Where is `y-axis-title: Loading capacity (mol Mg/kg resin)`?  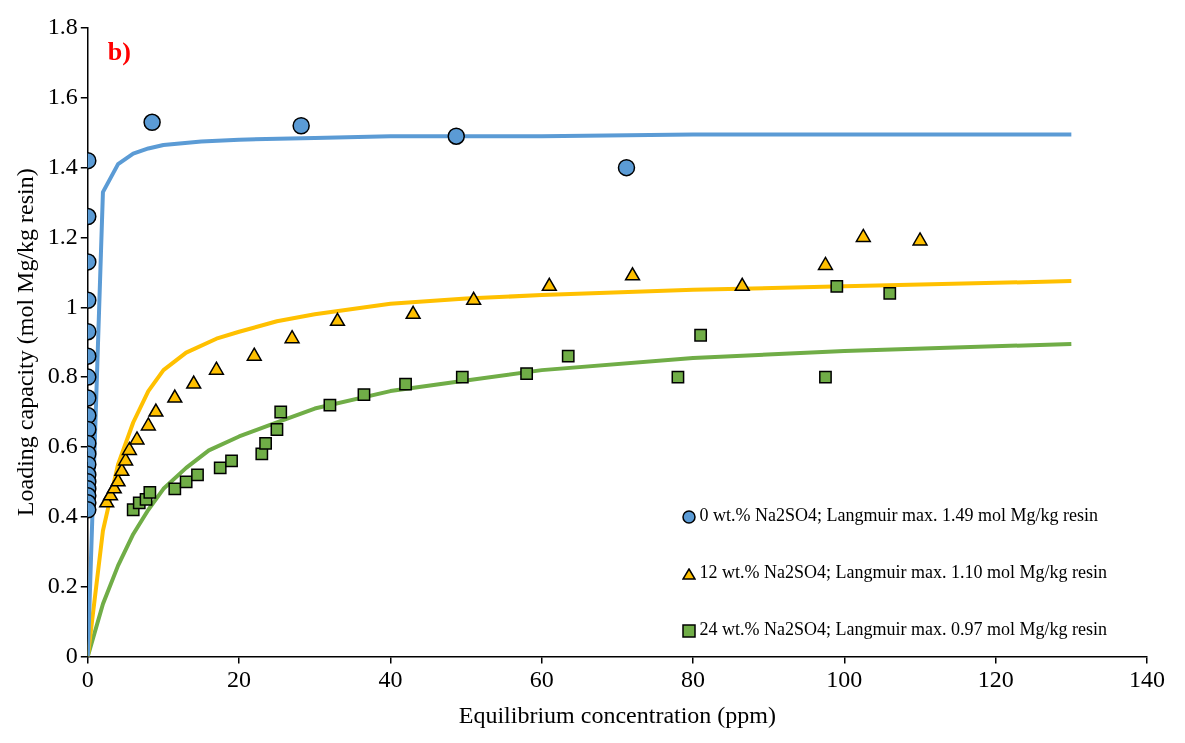 y-axis-title: Loading capacity (mol Mg/kg resin) is located at coordinates (24, 342).